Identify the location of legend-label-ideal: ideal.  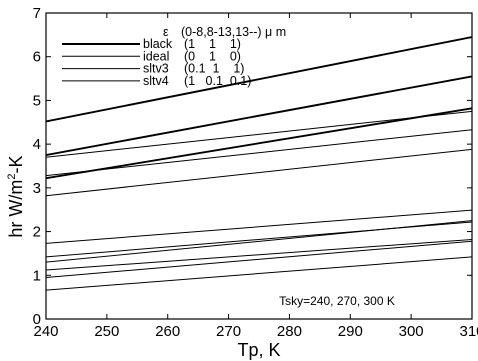
(156, 56).